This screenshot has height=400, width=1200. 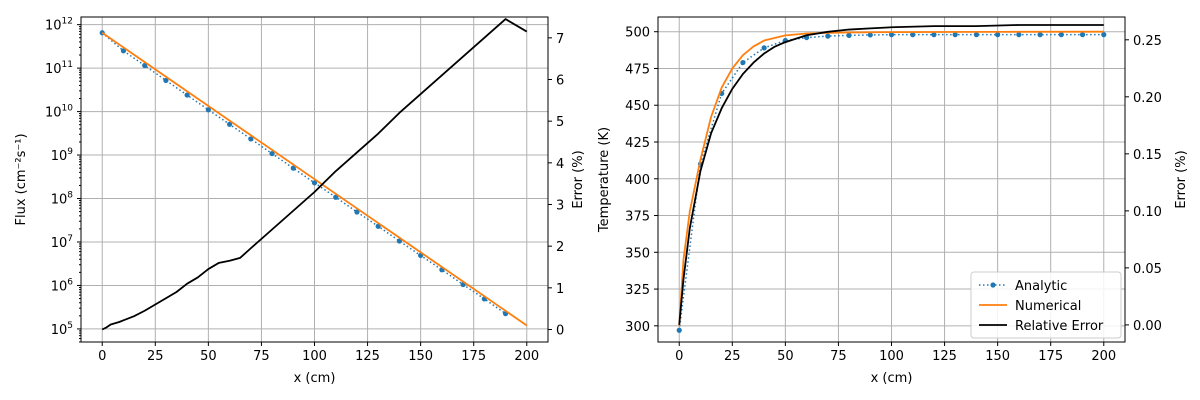 What do you see at coordinates (560, 331) in the screenshot?
I see `y2-tick-label: 0` at bounding box center [560, 331].